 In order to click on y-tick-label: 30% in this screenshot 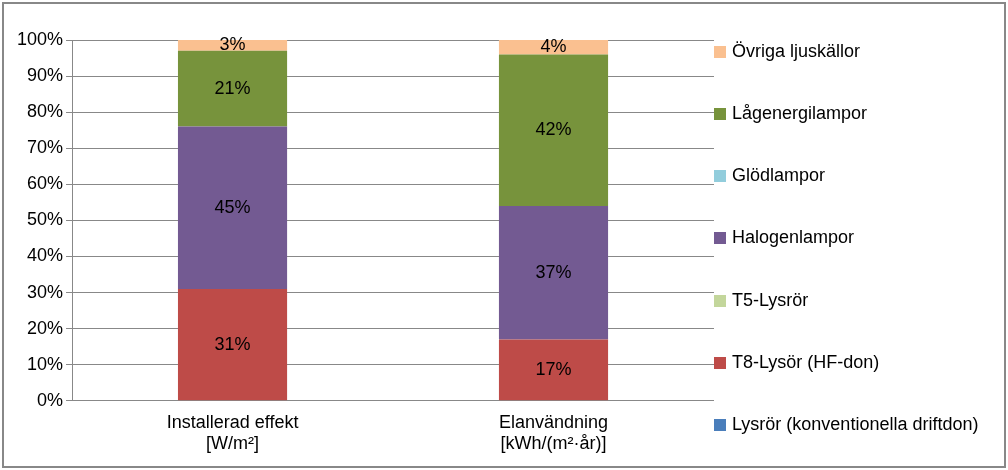, I will do `click(45, 291)`.